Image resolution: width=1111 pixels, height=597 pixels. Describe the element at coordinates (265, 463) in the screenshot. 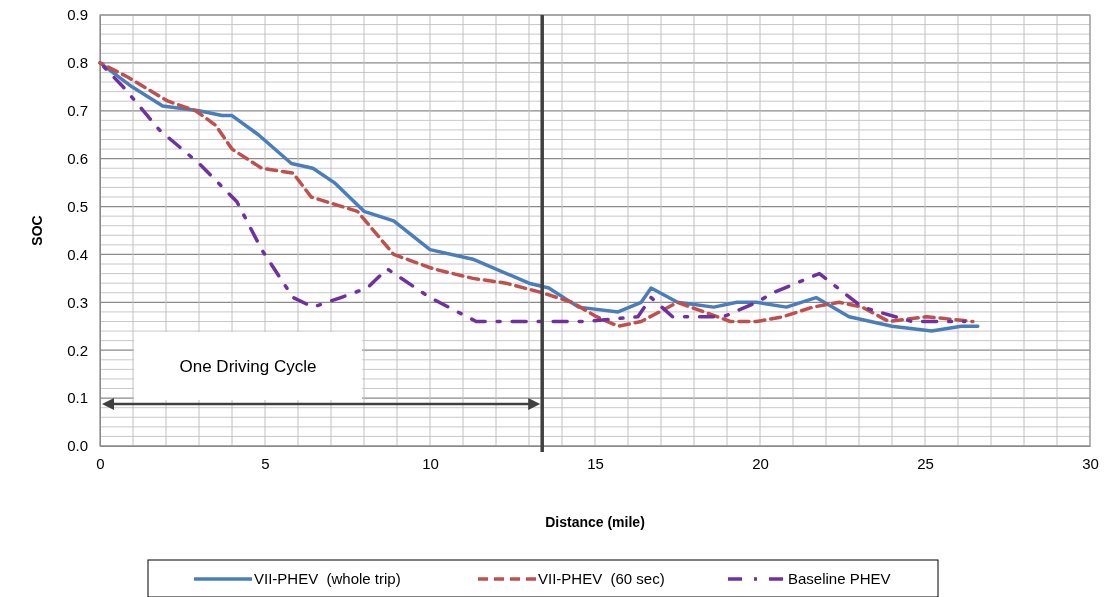

I see `x-tick-label: 5` at that location.